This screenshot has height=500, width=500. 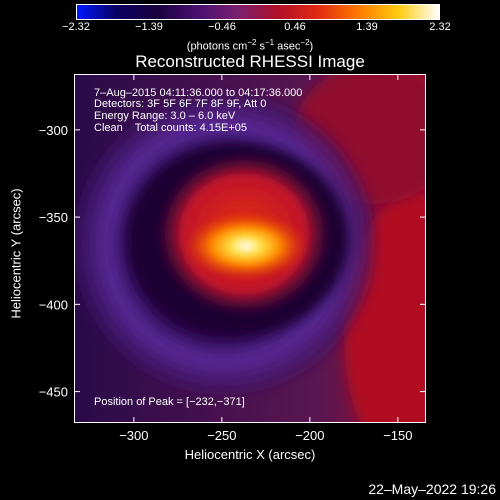 What do you see at coordinates (53, 392) in the screenshot?
I see `y-tick-label: −450` at bounding box center [53, 392].